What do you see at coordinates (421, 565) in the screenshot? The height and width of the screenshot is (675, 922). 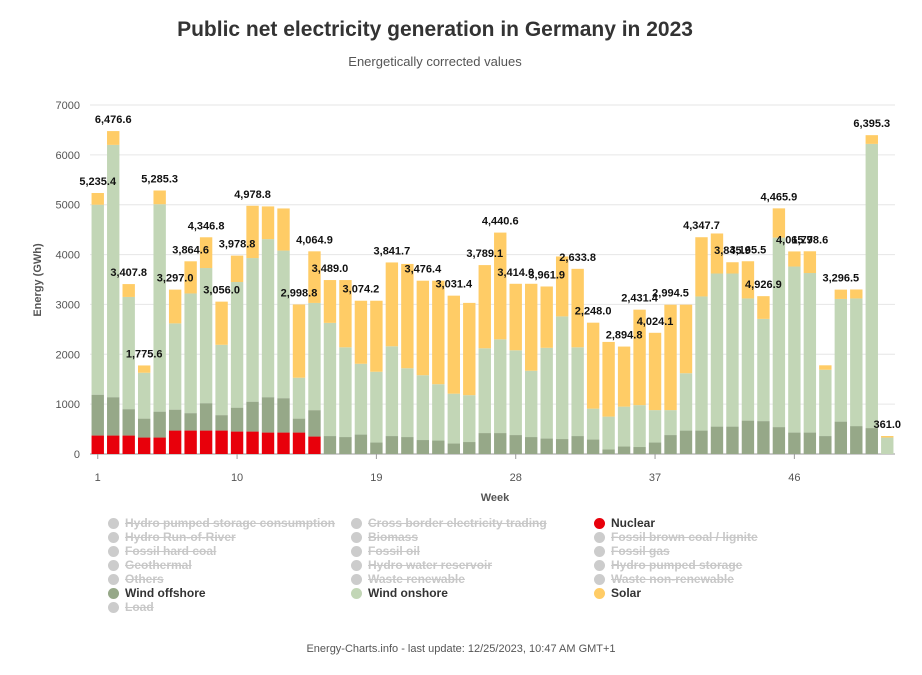 I see `legend-item: Hydro water reservoir` at bounding box center [421, 565].